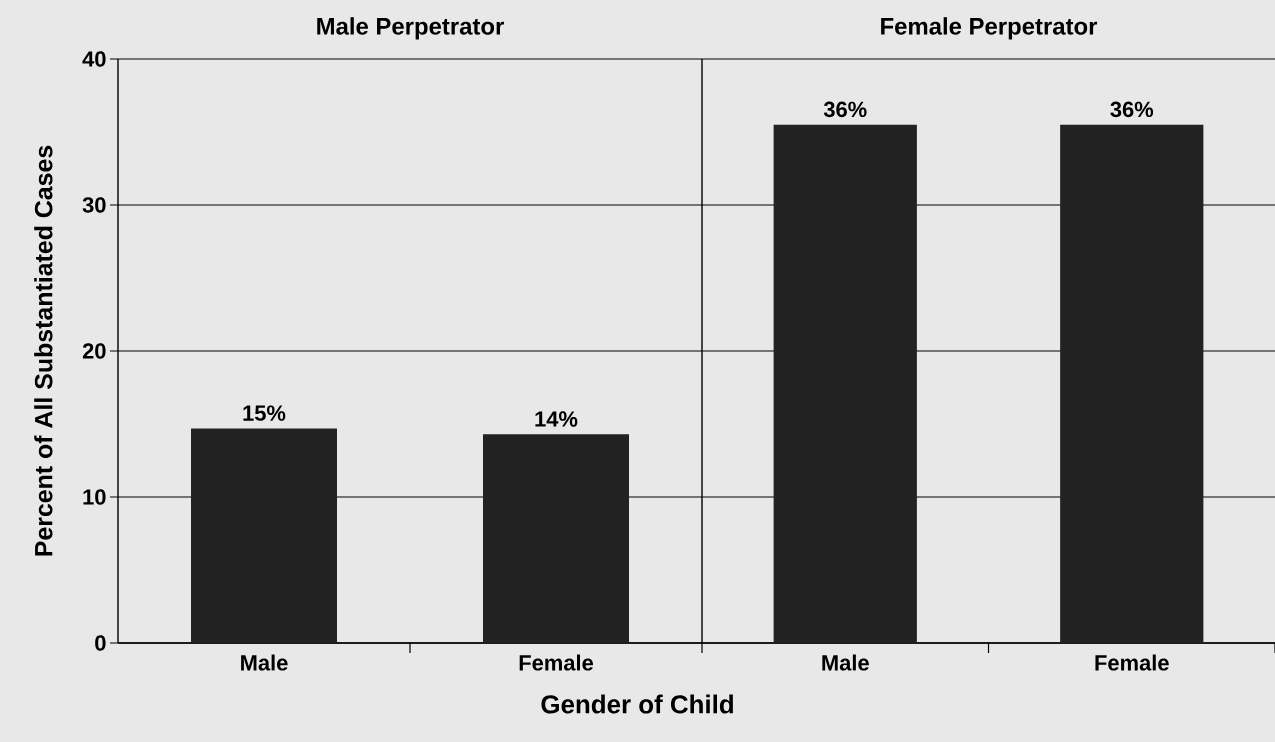 The height and width of the screenshot is (742, 1275). I want to click on y-tick-label: 40, so click(94, 59).